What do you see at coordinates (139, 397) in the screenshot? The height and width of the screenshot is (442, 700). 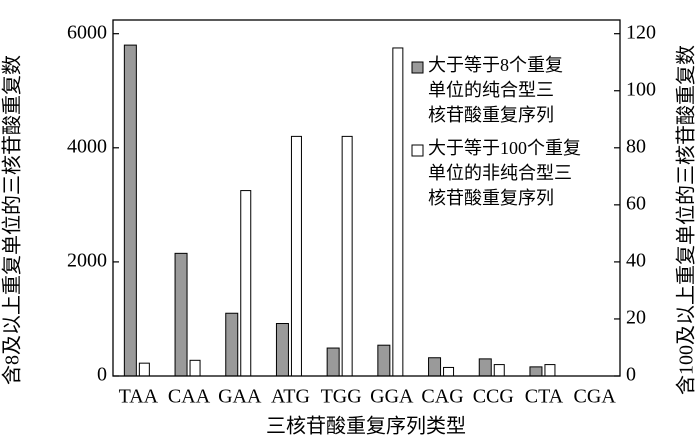 I see `x-tick-label: TAA` at bounding box center [139, 397].